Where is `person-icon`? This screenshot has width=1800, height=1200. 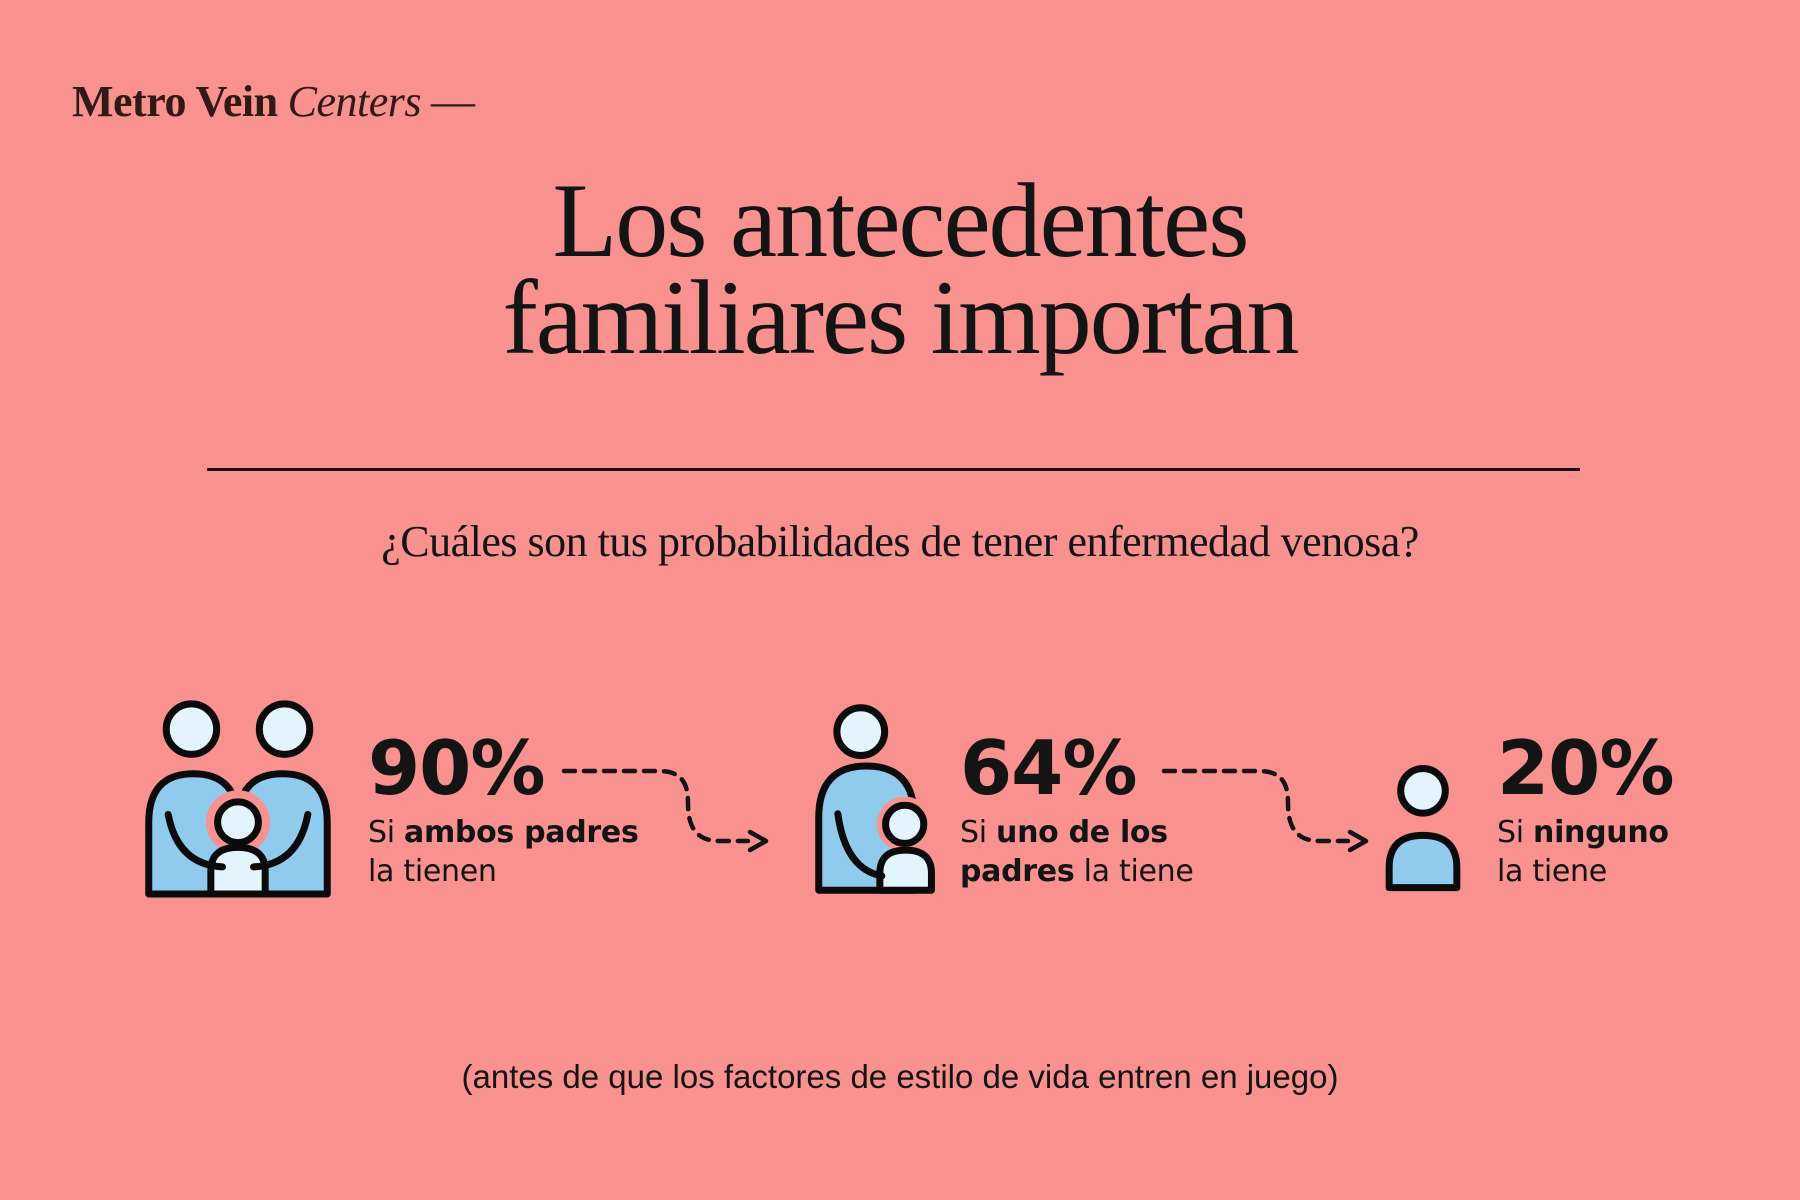 person-icon is located at coordinates (1423, 824).